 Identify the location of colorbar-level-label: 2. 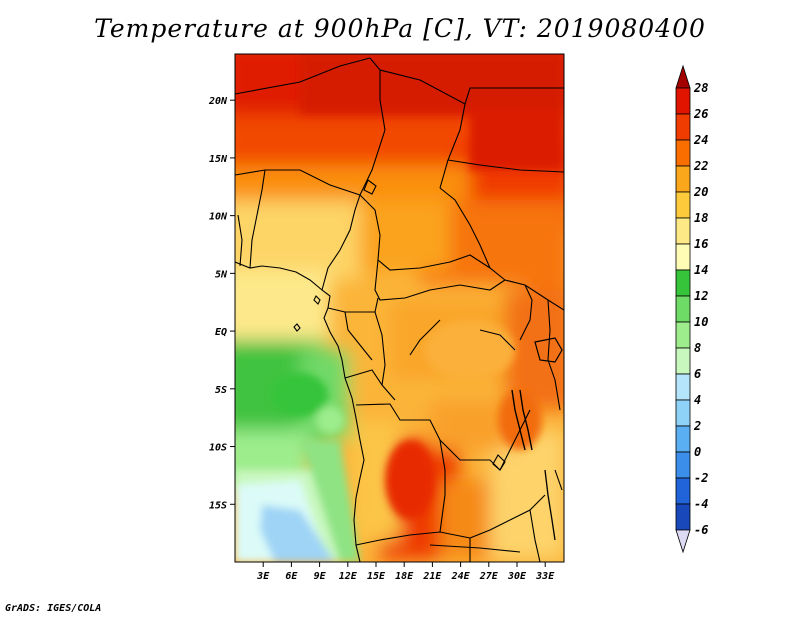
(697, 426).